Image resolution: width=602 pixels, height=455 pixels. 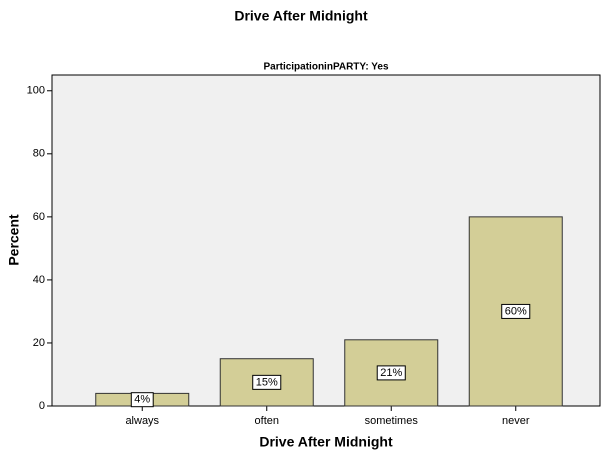 What do you see at coordinates (42, 406) in the screenshot?
I see `y-tick-label: 0` at bounding box center [42, 406].